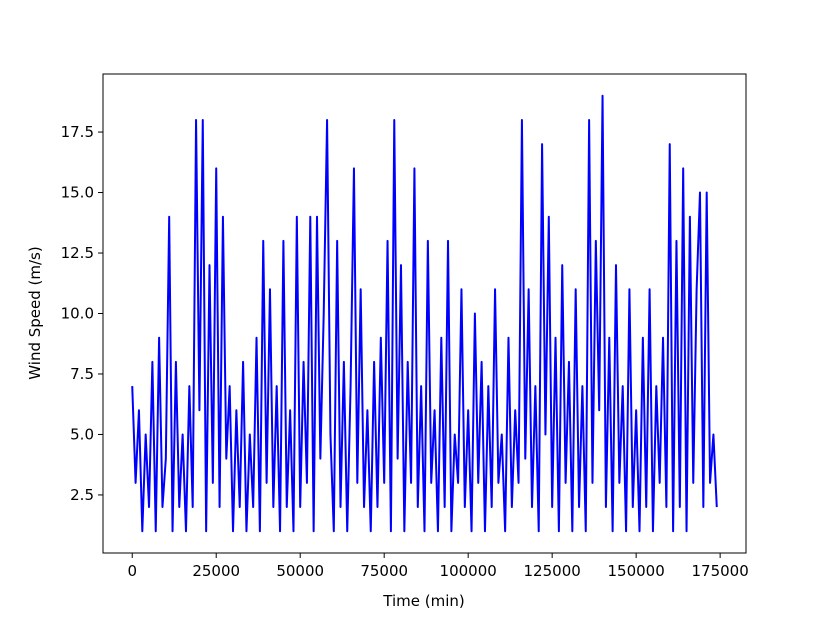 Image resolution: width=830 pixels, height=627 pixels. I want to click on x-axis-label: Time (min), so click(423, 601).